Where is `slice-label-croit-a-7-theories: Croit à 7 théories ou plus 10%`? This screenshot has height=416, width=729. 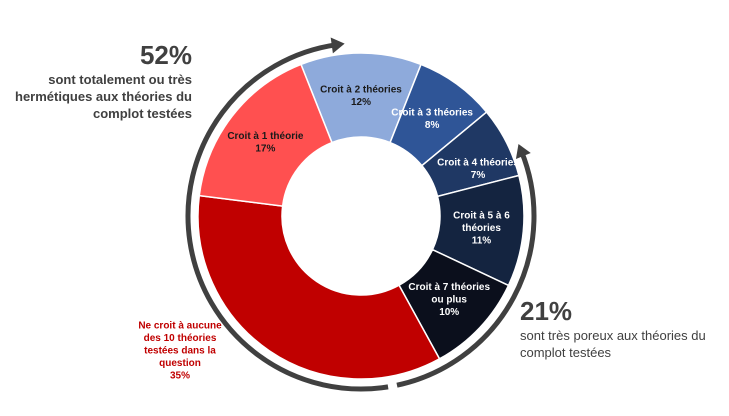 slice-label-croit-a-7-theories: Croit à 7 théories ou plus 10% is located at coordinates (449, 300).